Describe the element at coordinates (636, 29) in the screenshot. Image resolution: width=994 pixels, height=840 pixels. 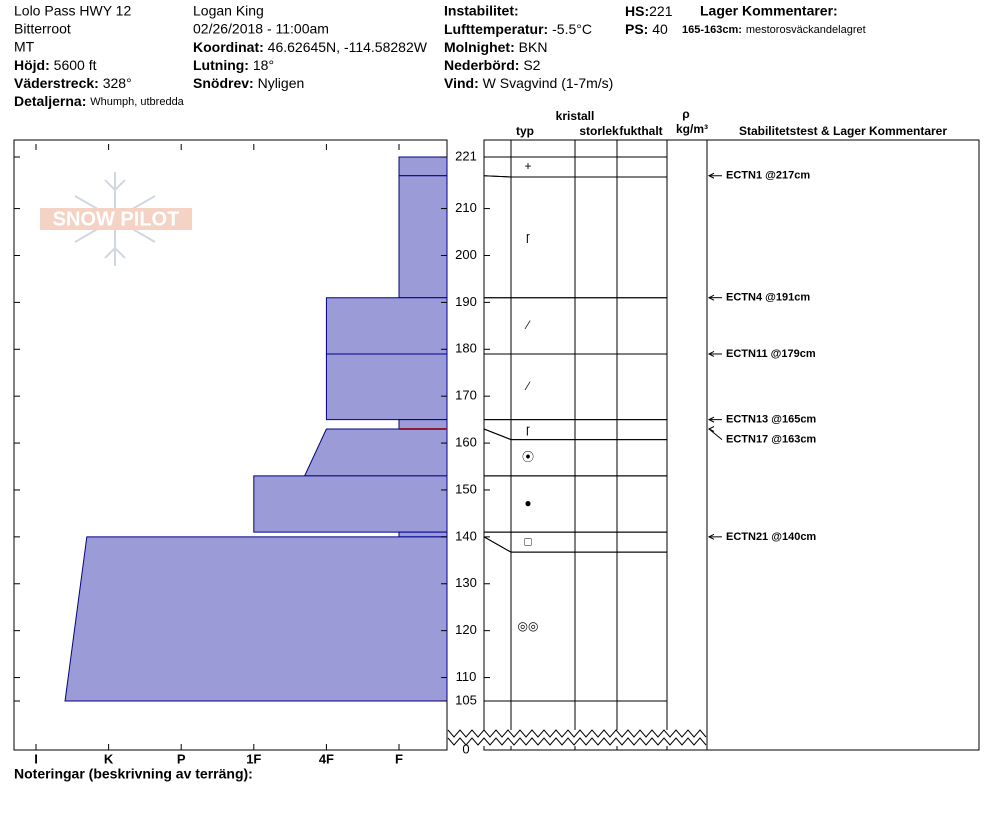
I see `label: PS:` at that location.